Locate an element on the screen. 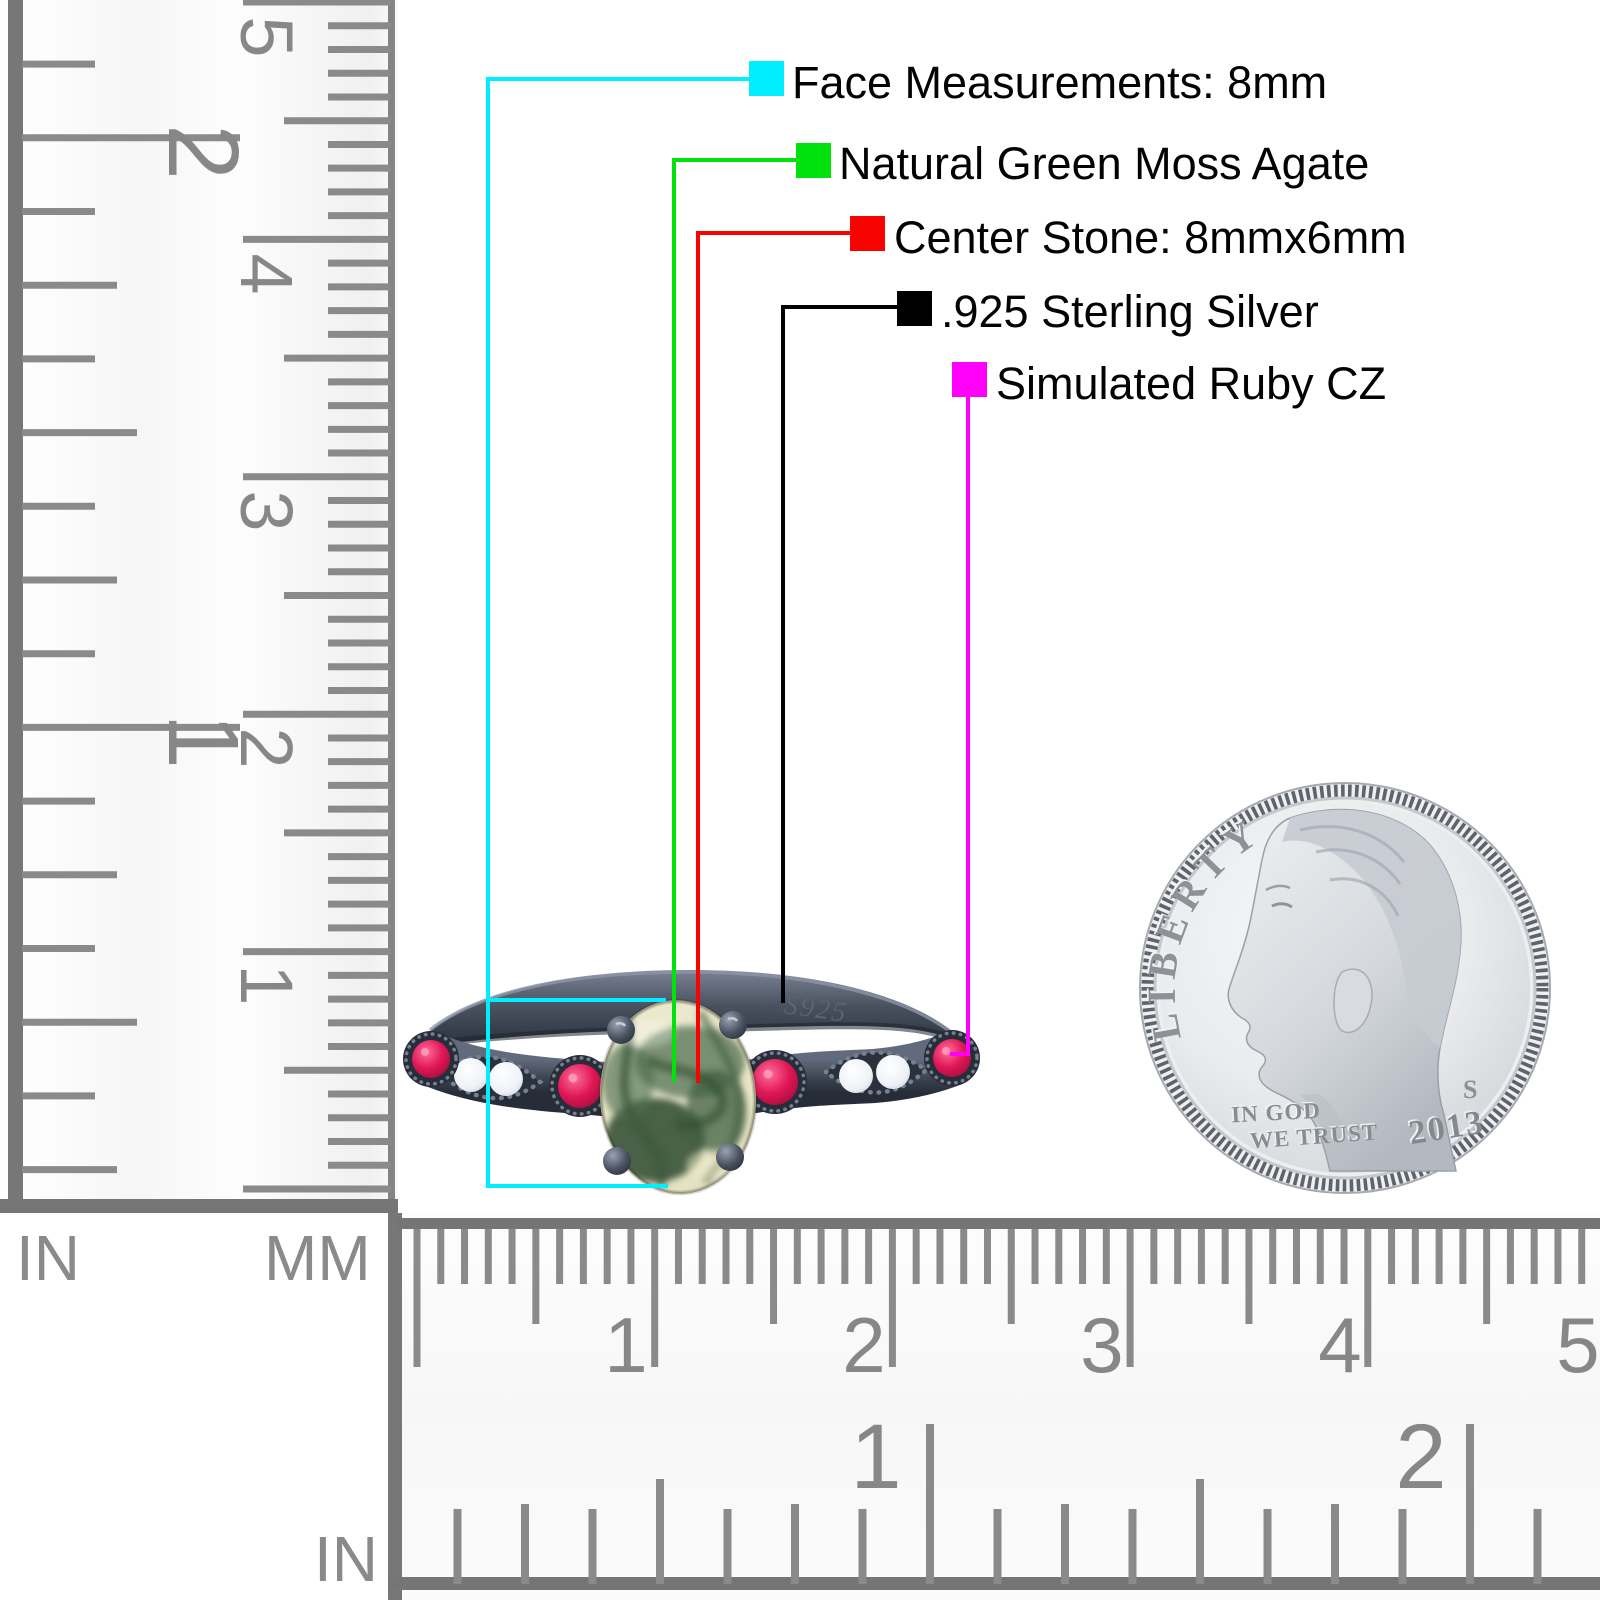 Image resolution: width=1600 pixels, height=1600 pixels. coin-mint-mark: S is located at coordinates (1470, 1089).